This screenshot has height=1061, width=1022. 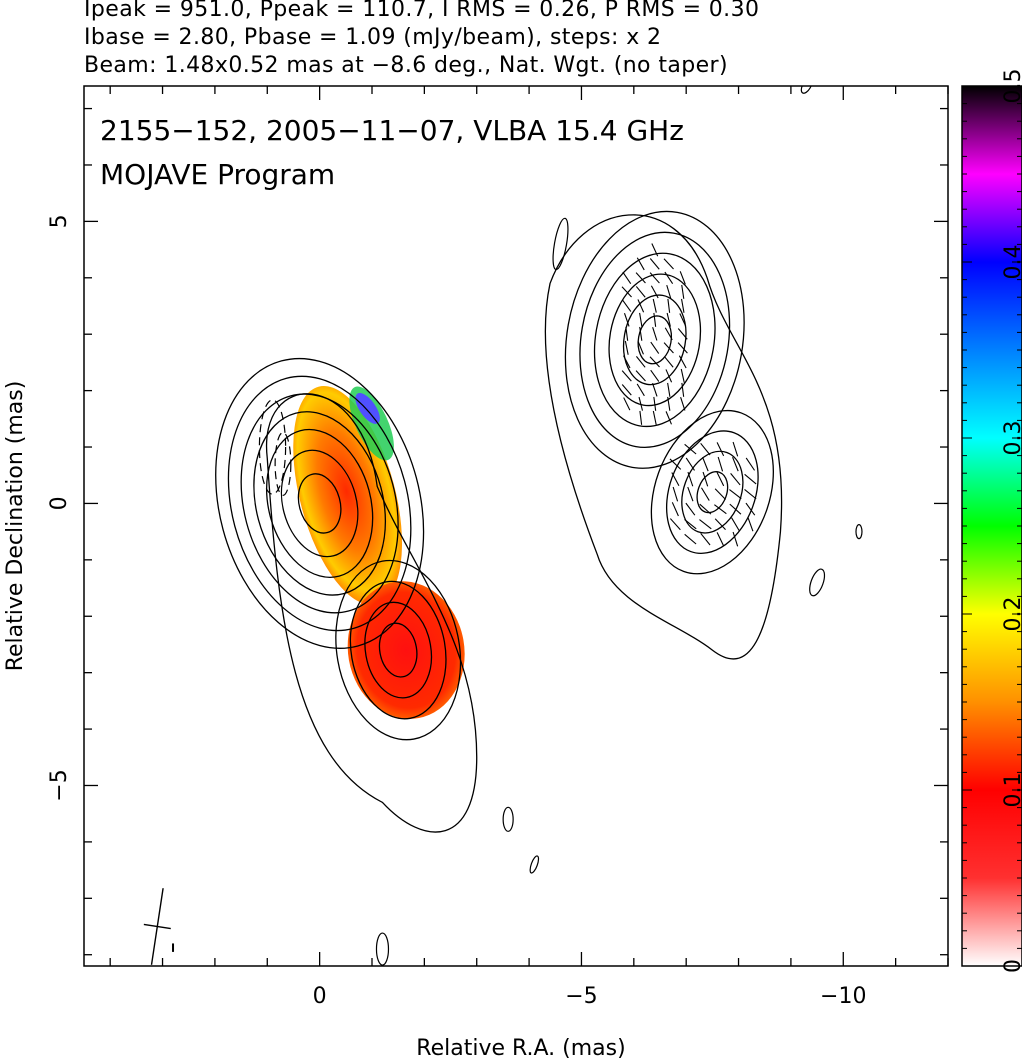 I want to click on knot-contour, so click(x=398, y=650).